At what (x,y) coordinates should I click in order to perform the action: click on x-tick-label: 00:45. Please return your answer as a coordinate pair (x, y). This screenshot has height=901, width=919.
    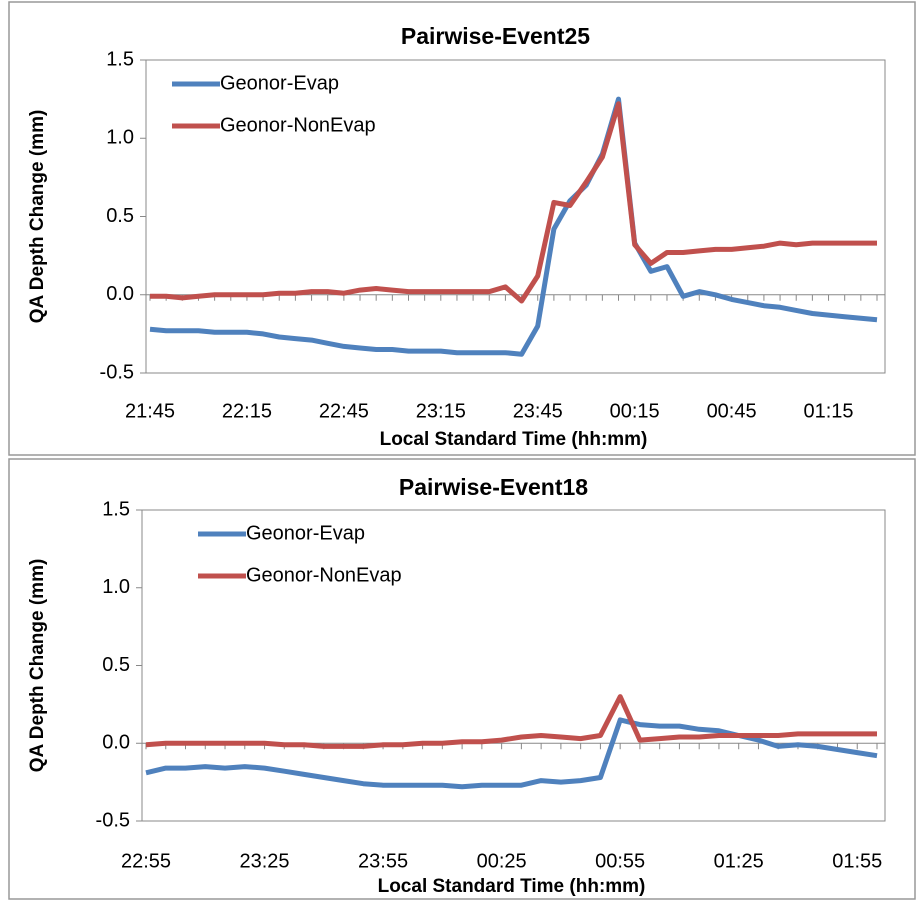
    Looking at the image, I should click on (732, 411).